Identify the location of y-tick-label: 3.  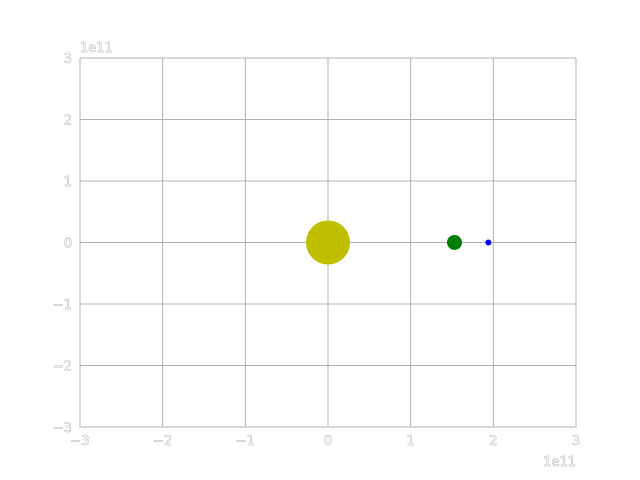
(68, 59).